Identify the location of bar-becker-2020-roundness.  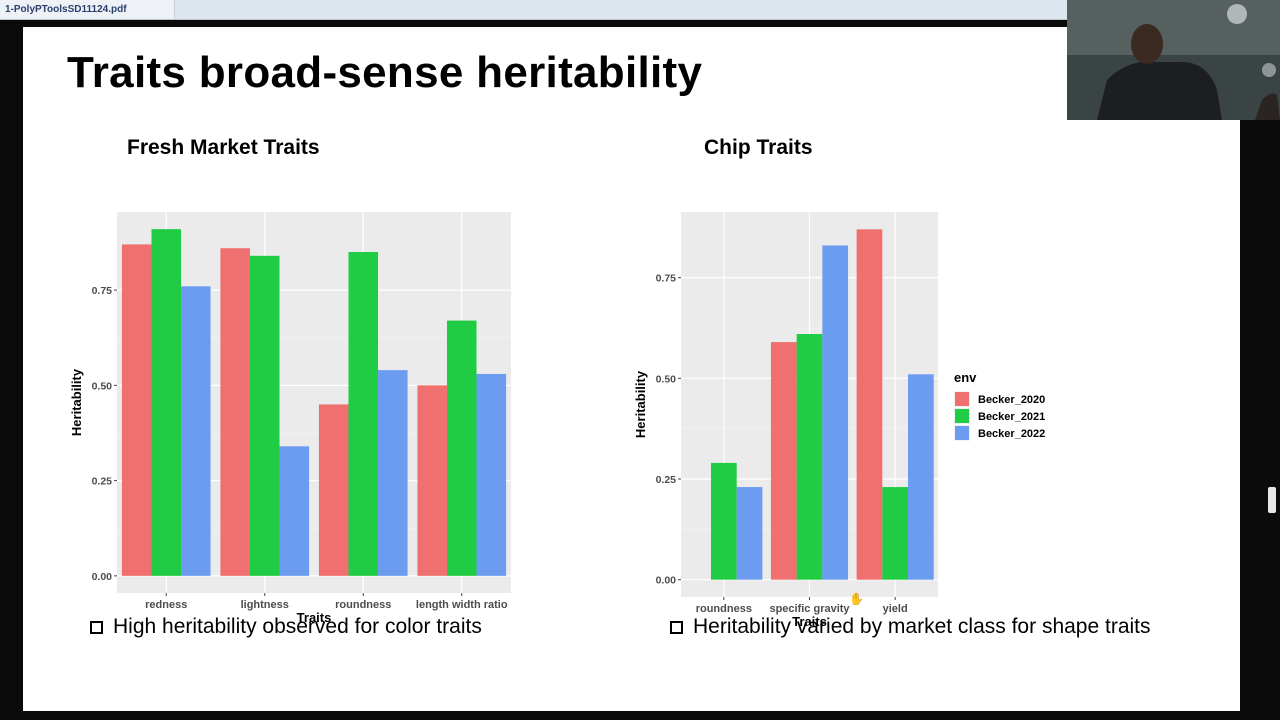
(333, 490).